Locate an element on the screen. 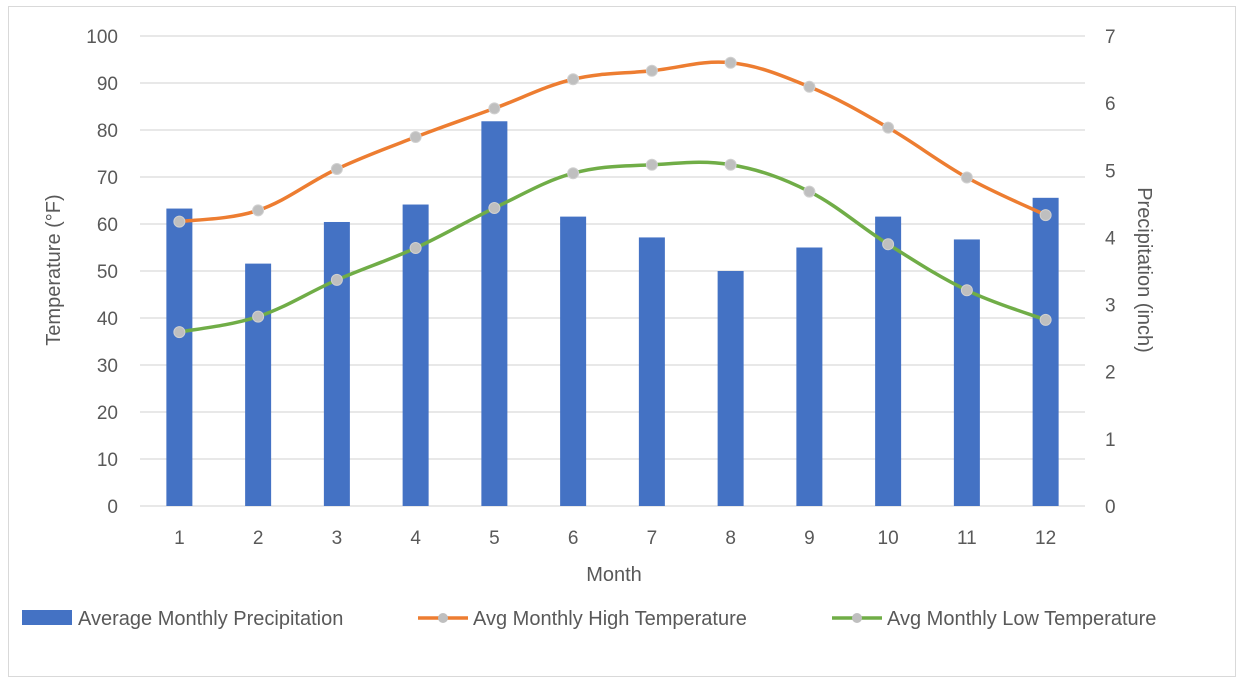  x-tick-label: 12 is located at coordinates (1045, 538).